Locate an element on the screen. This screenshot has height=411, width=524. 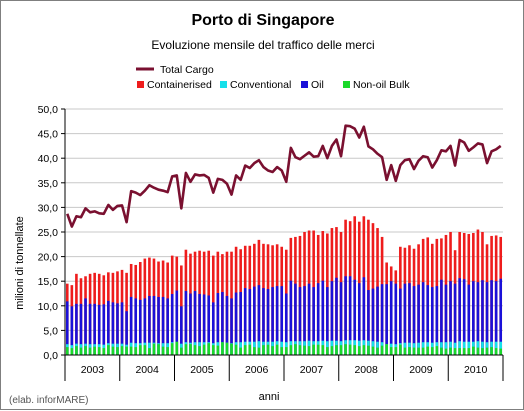
legend-label-non-oil-bulk: Non-oil Bulk is located at coordinates (381, 85).